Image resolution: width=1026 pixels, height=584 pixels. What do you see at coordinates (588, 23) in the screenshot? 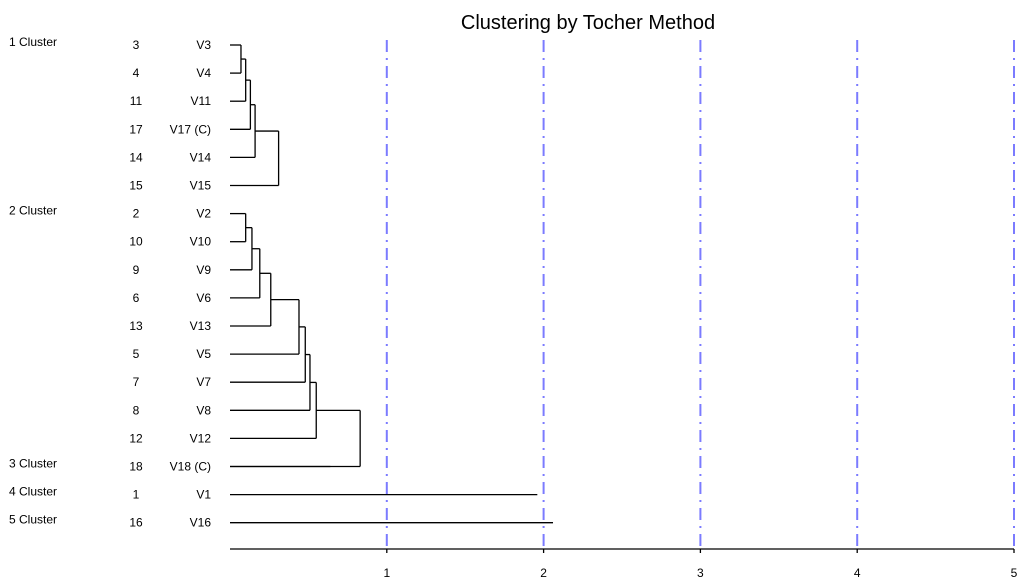
I see `chart-title: Clustering by Tocher Method` at bounding box center [588, 23].